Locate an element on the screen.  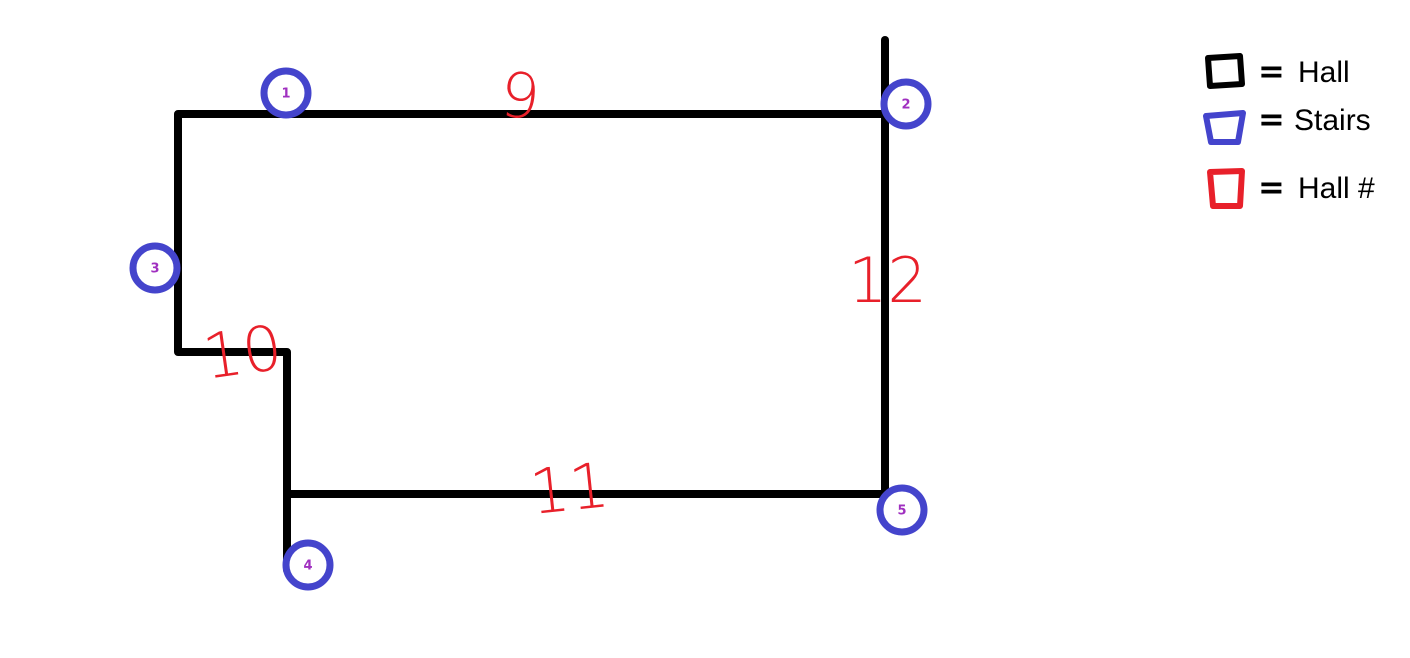
stairs-marker-1: 1 is located at coordinates (286, 93).